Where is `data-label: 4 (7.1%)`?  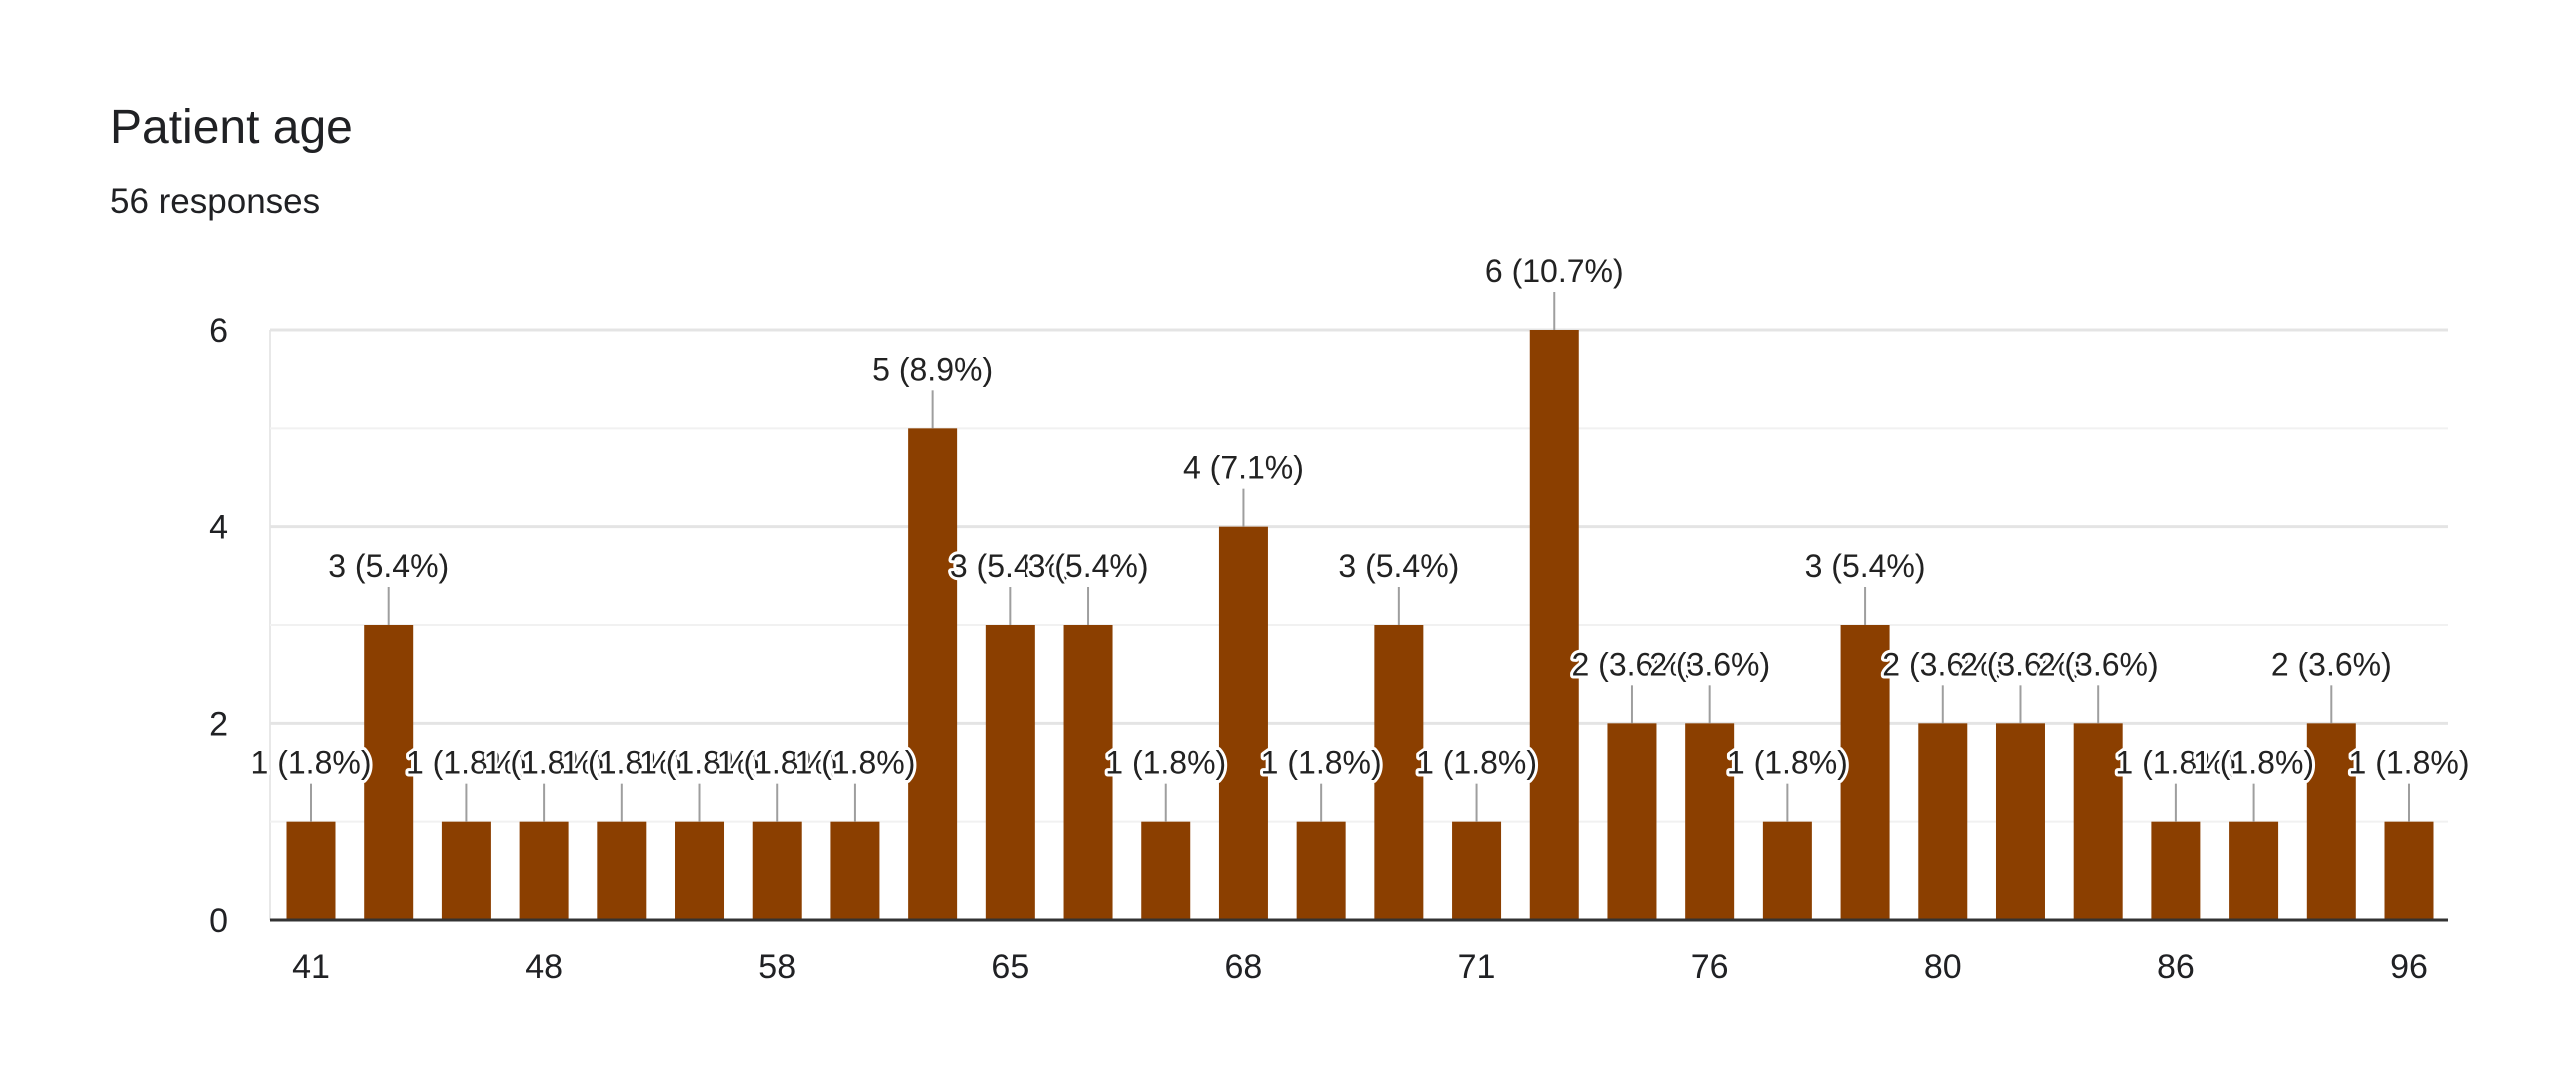 data-label: 4 (7.1%) is located at coordinates (1243, 487).